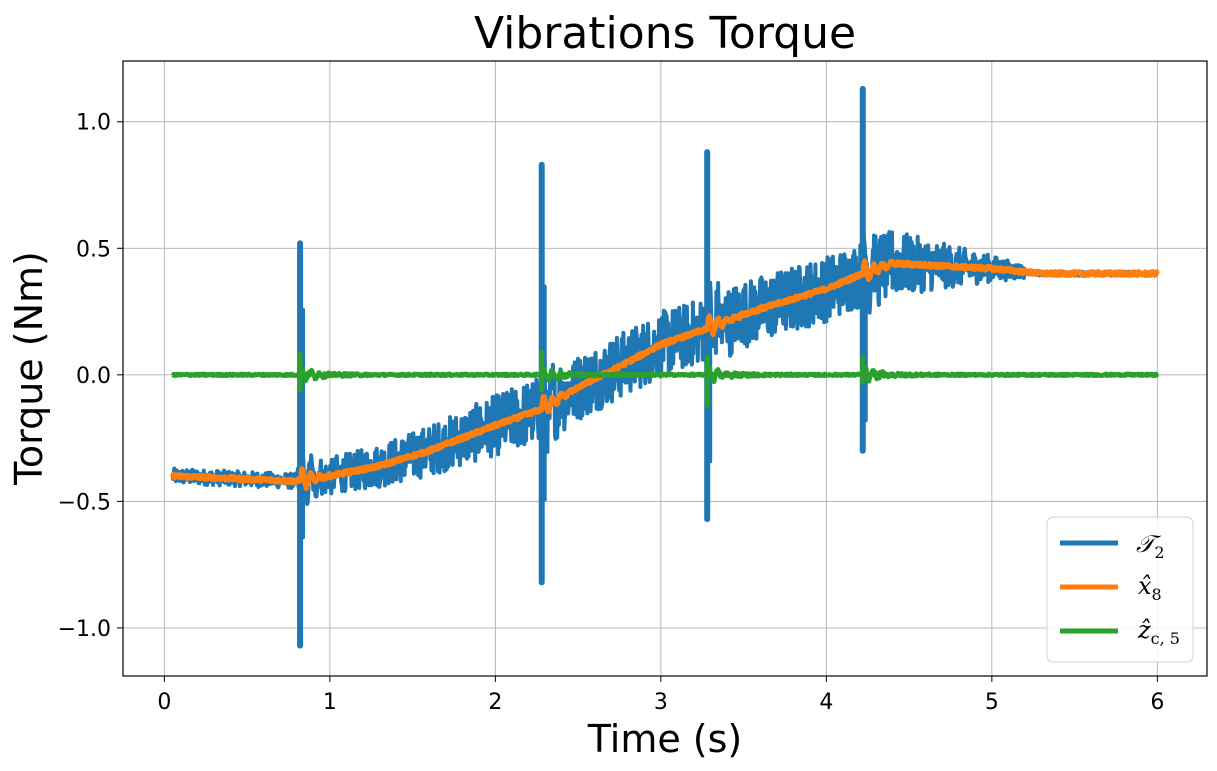  I want to click on x-tick-label: 1, so click(330, 702).